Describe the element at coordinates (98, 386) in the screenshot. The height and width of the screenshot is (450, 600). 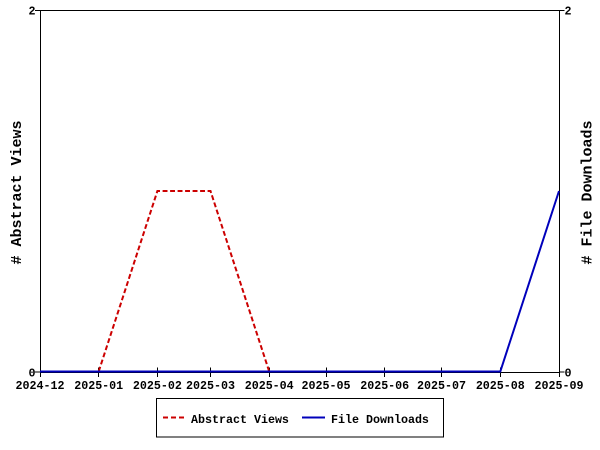
I see `svg-text: 2025-01` at that location.